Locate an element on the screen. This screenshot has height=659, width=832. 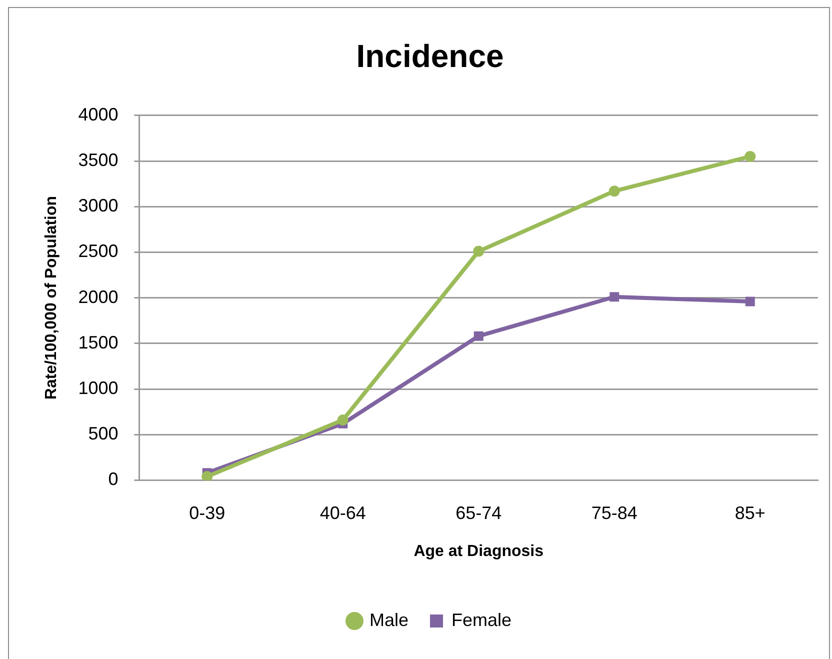
y-tick-label: 4000 is located at coordinates (98, 114).